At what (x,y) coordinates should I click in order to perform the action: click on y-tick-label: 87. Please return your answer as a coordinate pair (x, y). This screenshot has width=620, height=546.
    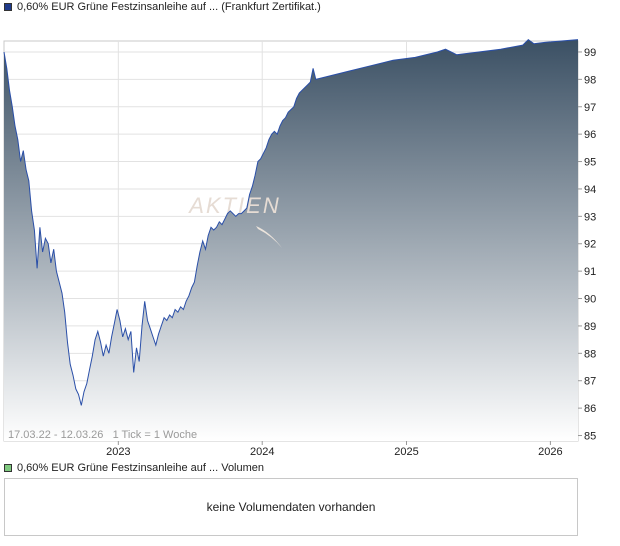
    Looking at the image, I should click on (590, 382).